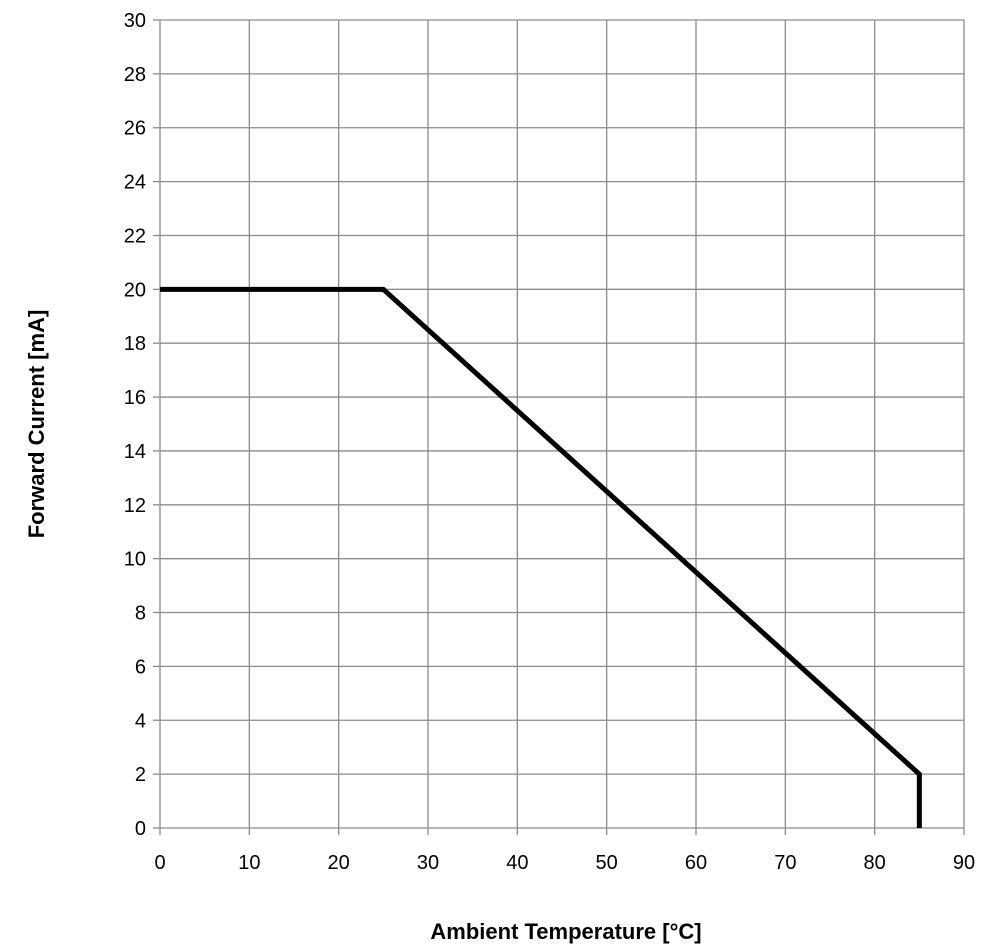 This screenshot has height=948, width=1008. I want to click on y-tick-label: 0, so click(140, 829).